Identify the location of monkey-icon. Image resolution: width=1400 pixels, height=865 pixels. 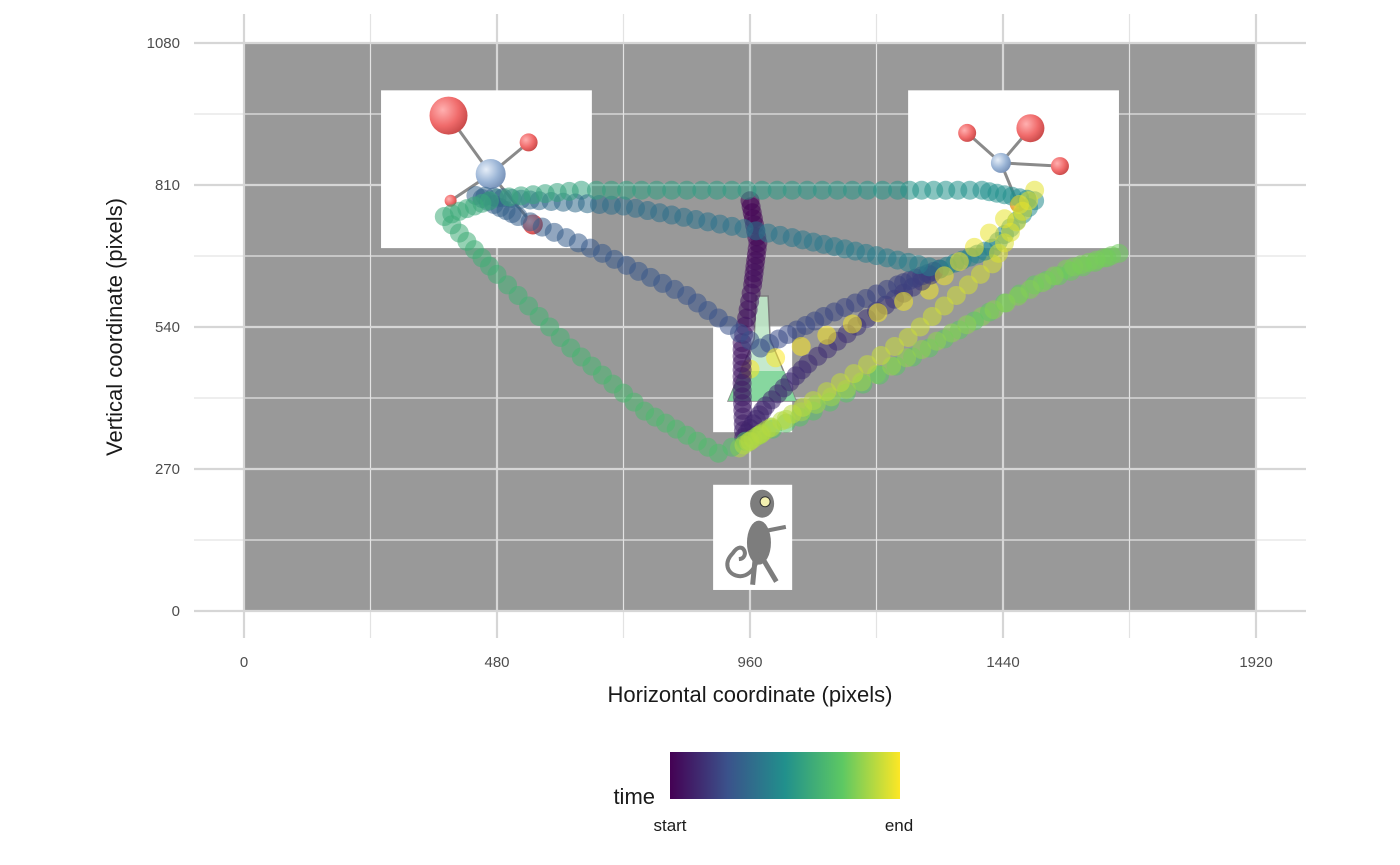
(753, 537).